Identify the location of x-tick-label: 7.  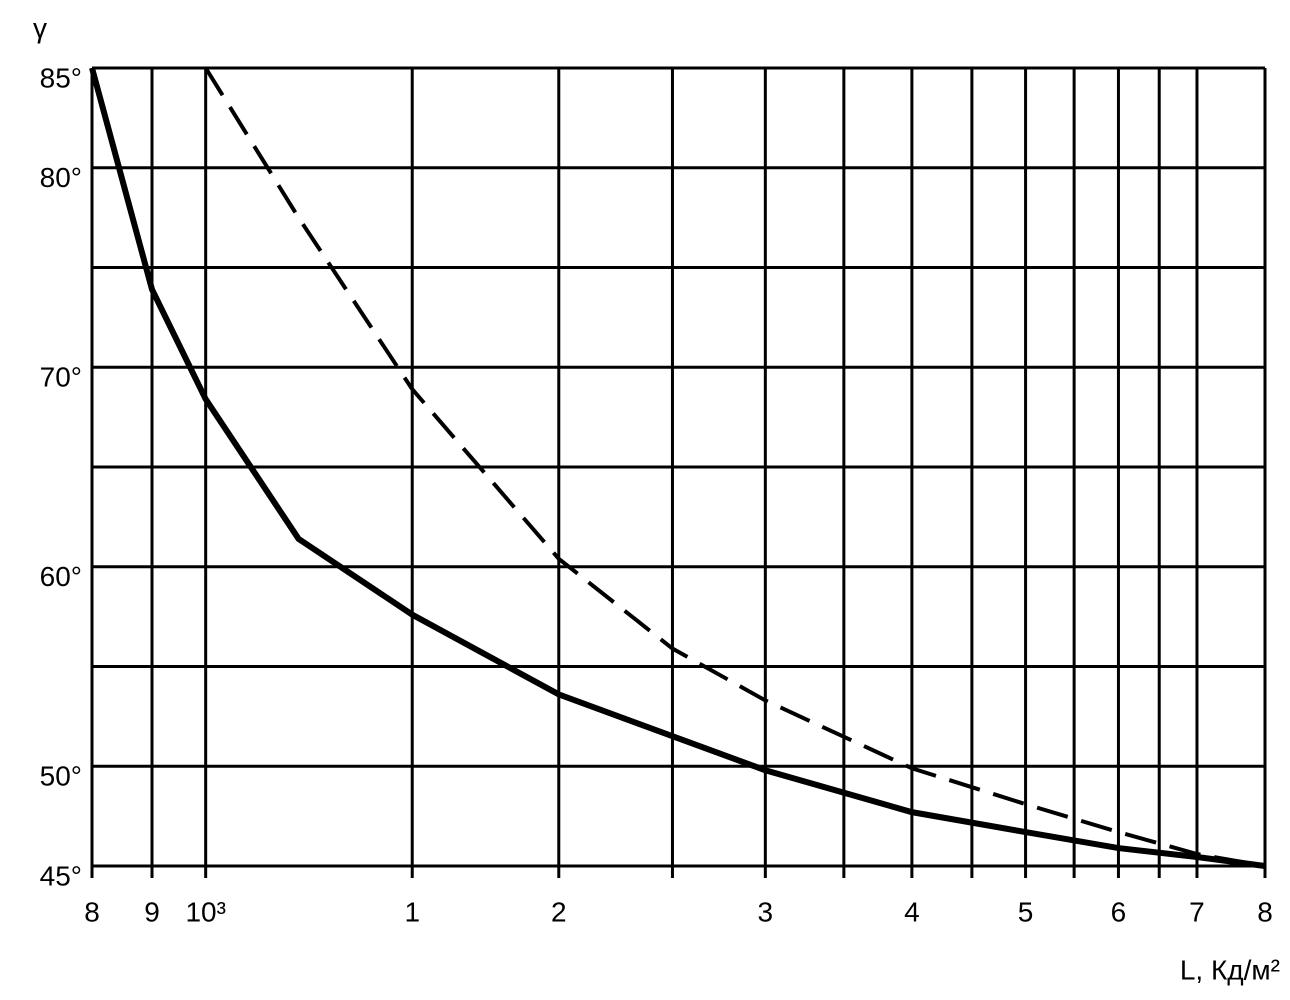
(1197, 911).